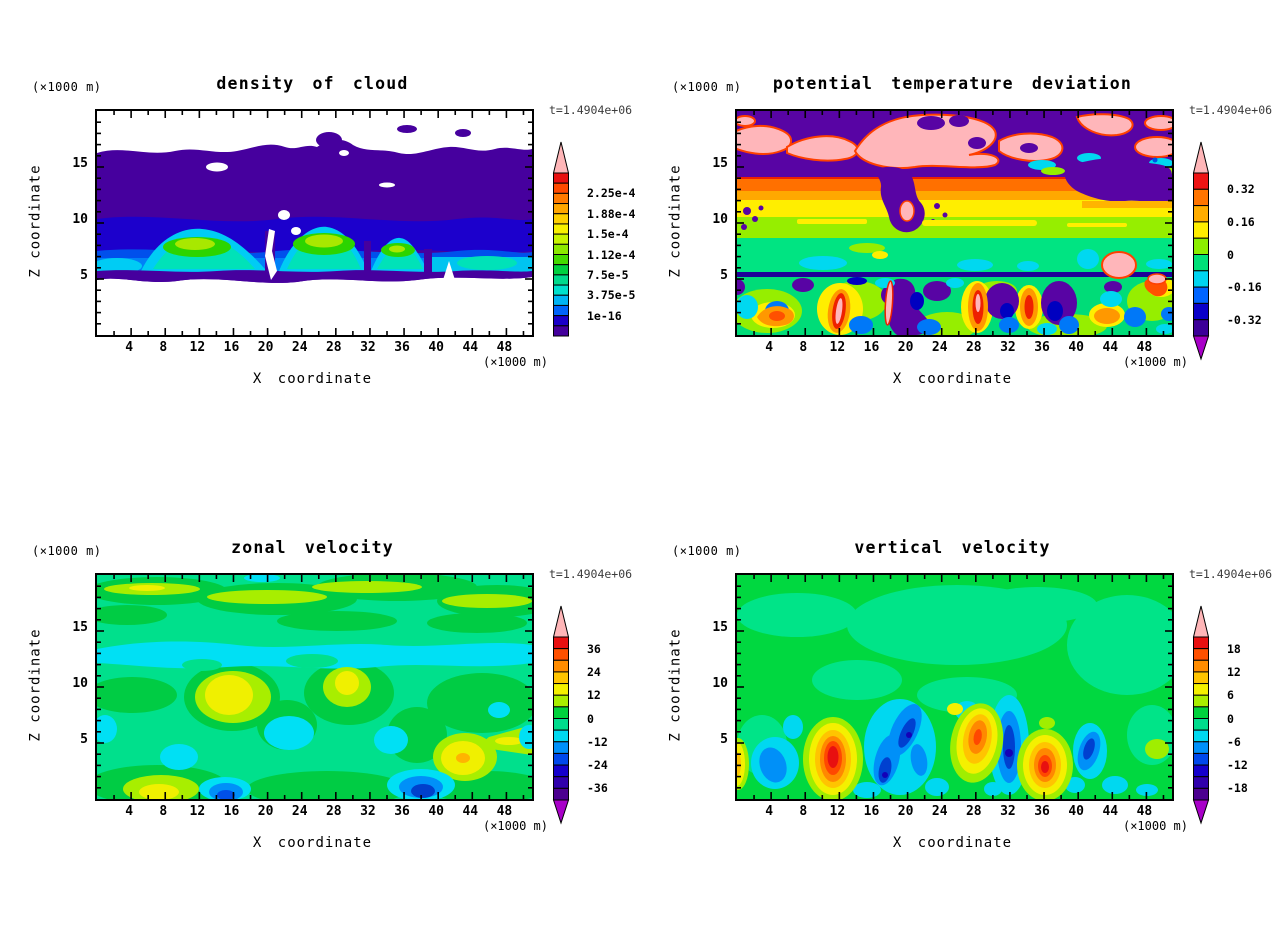 Image resolution: width=1280 pixels, height=926 pixels. I want to click on colorbar-label: 0.16, so click(1241, 221).